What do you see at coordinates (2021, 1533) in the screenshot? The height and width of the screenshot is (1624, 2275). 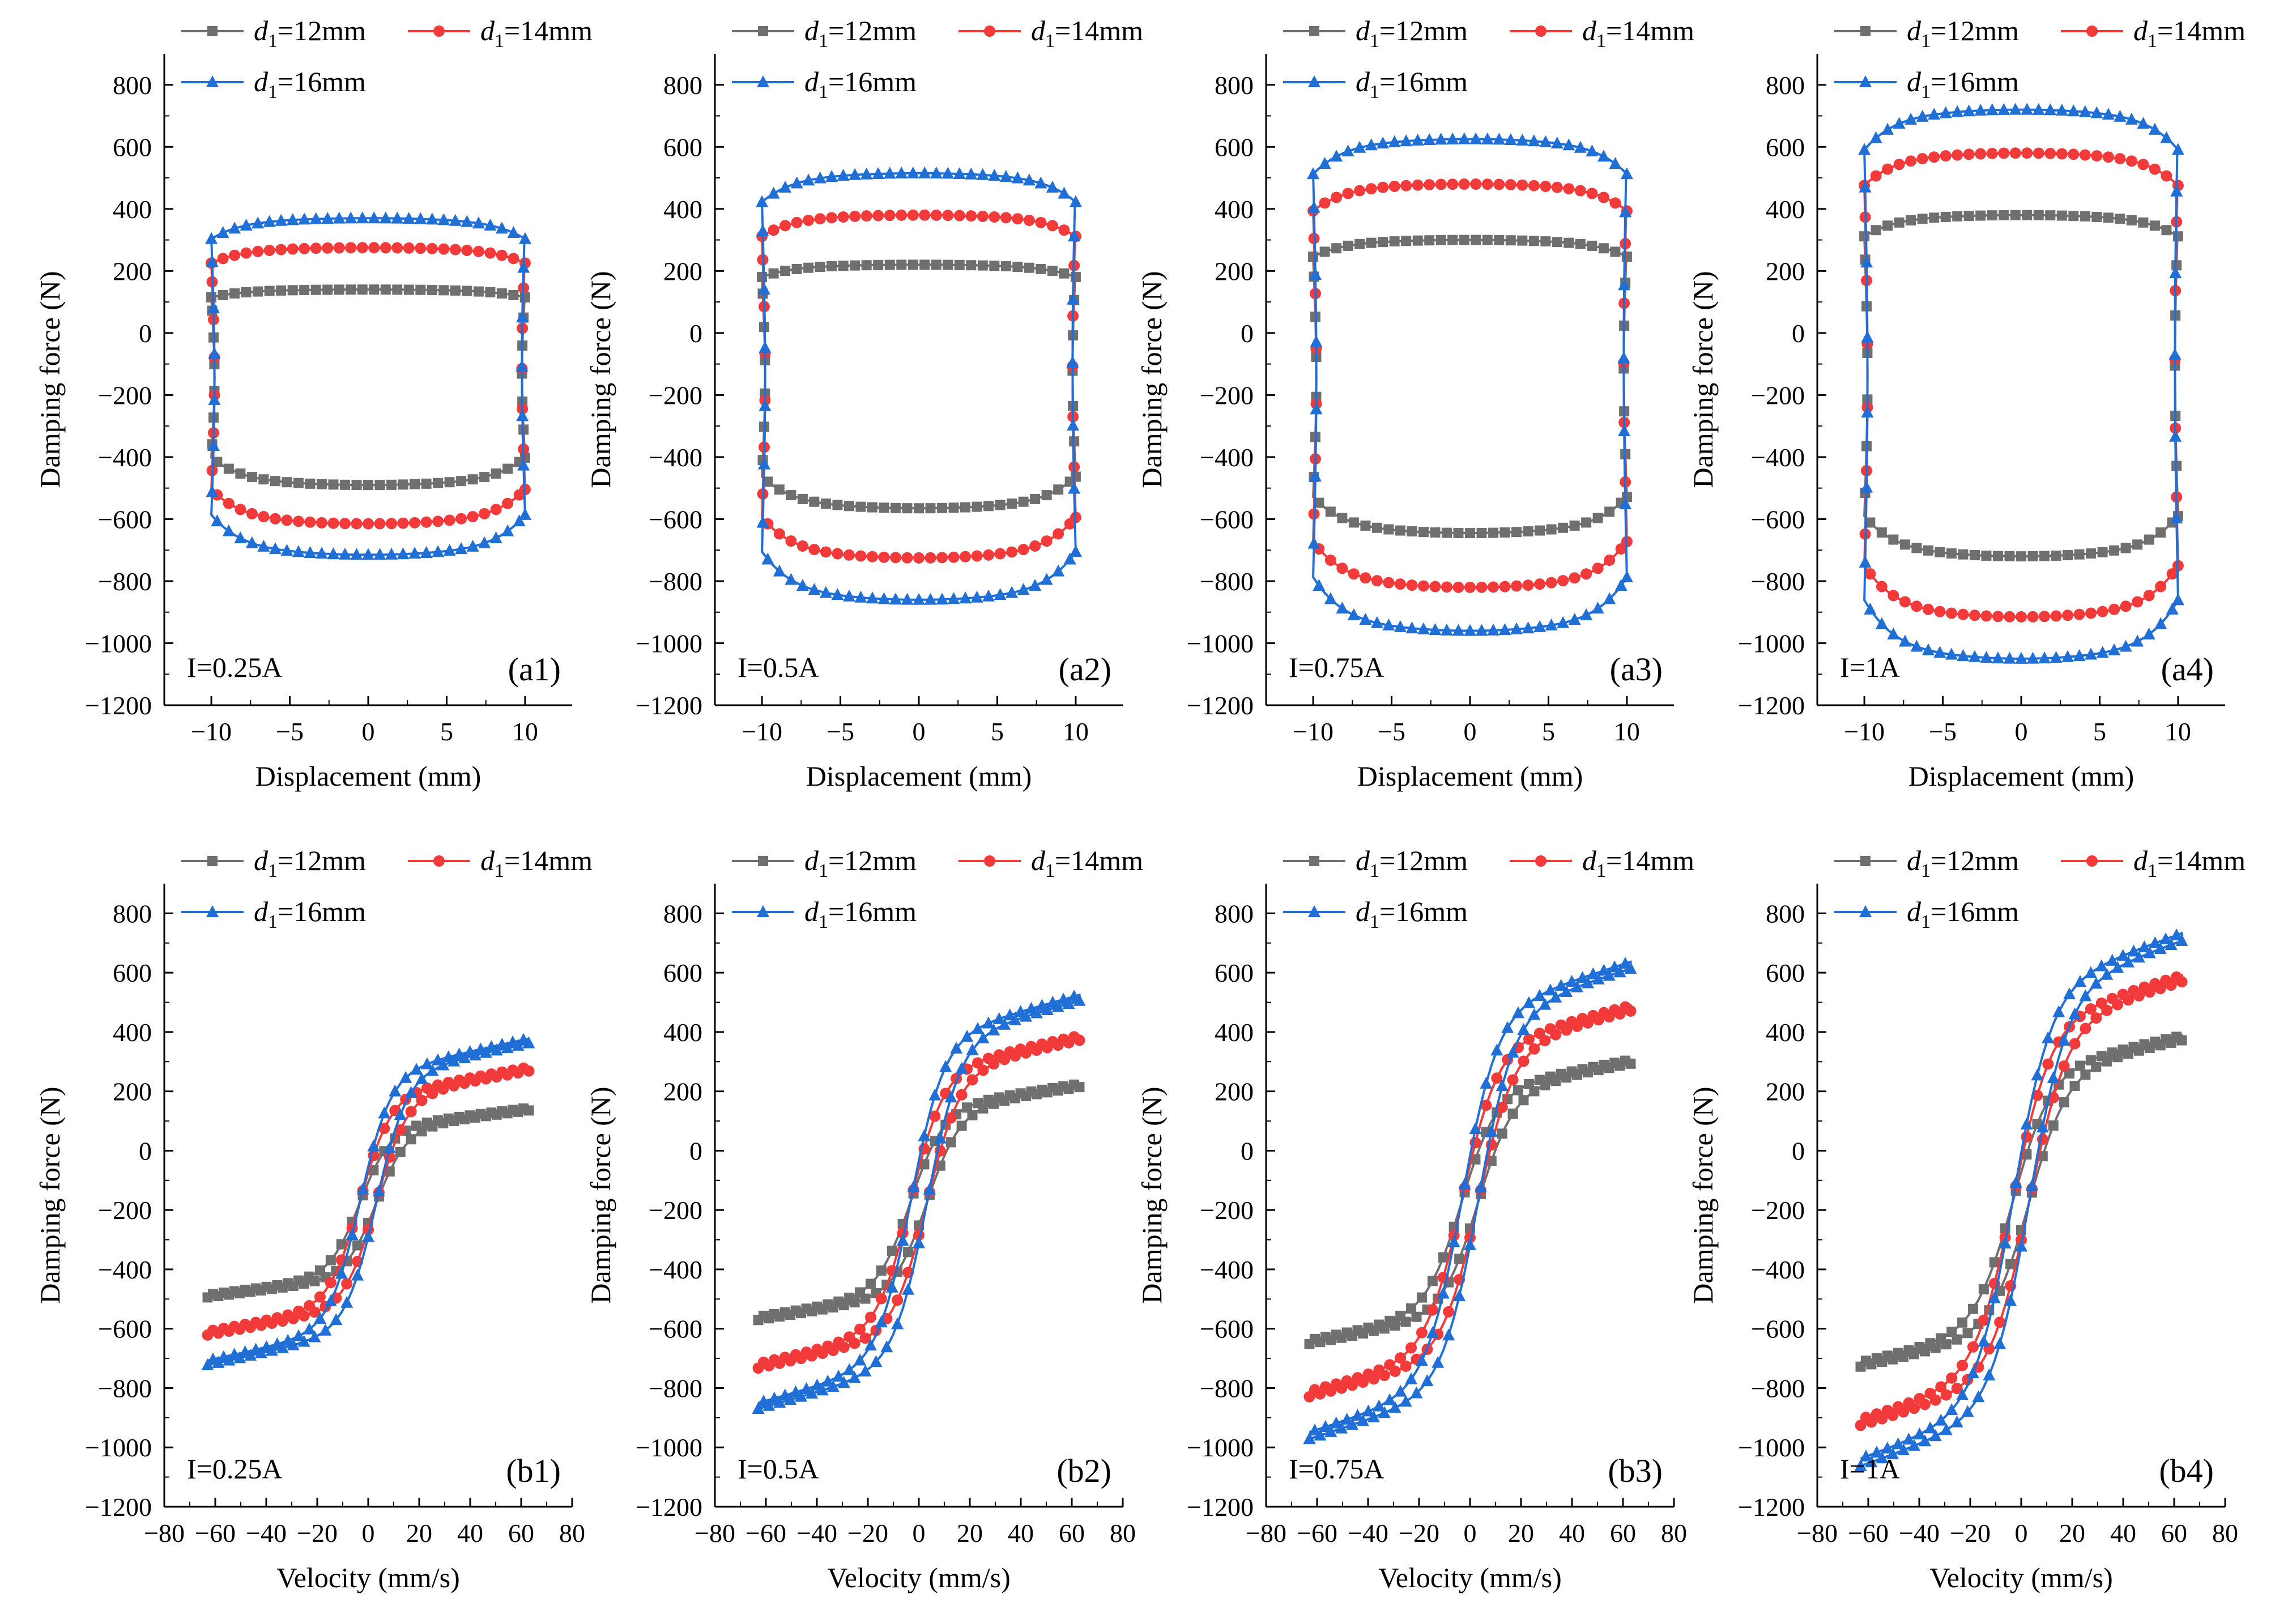 I see `x-tick-label: 0` at bounding box center [2021, 1533].